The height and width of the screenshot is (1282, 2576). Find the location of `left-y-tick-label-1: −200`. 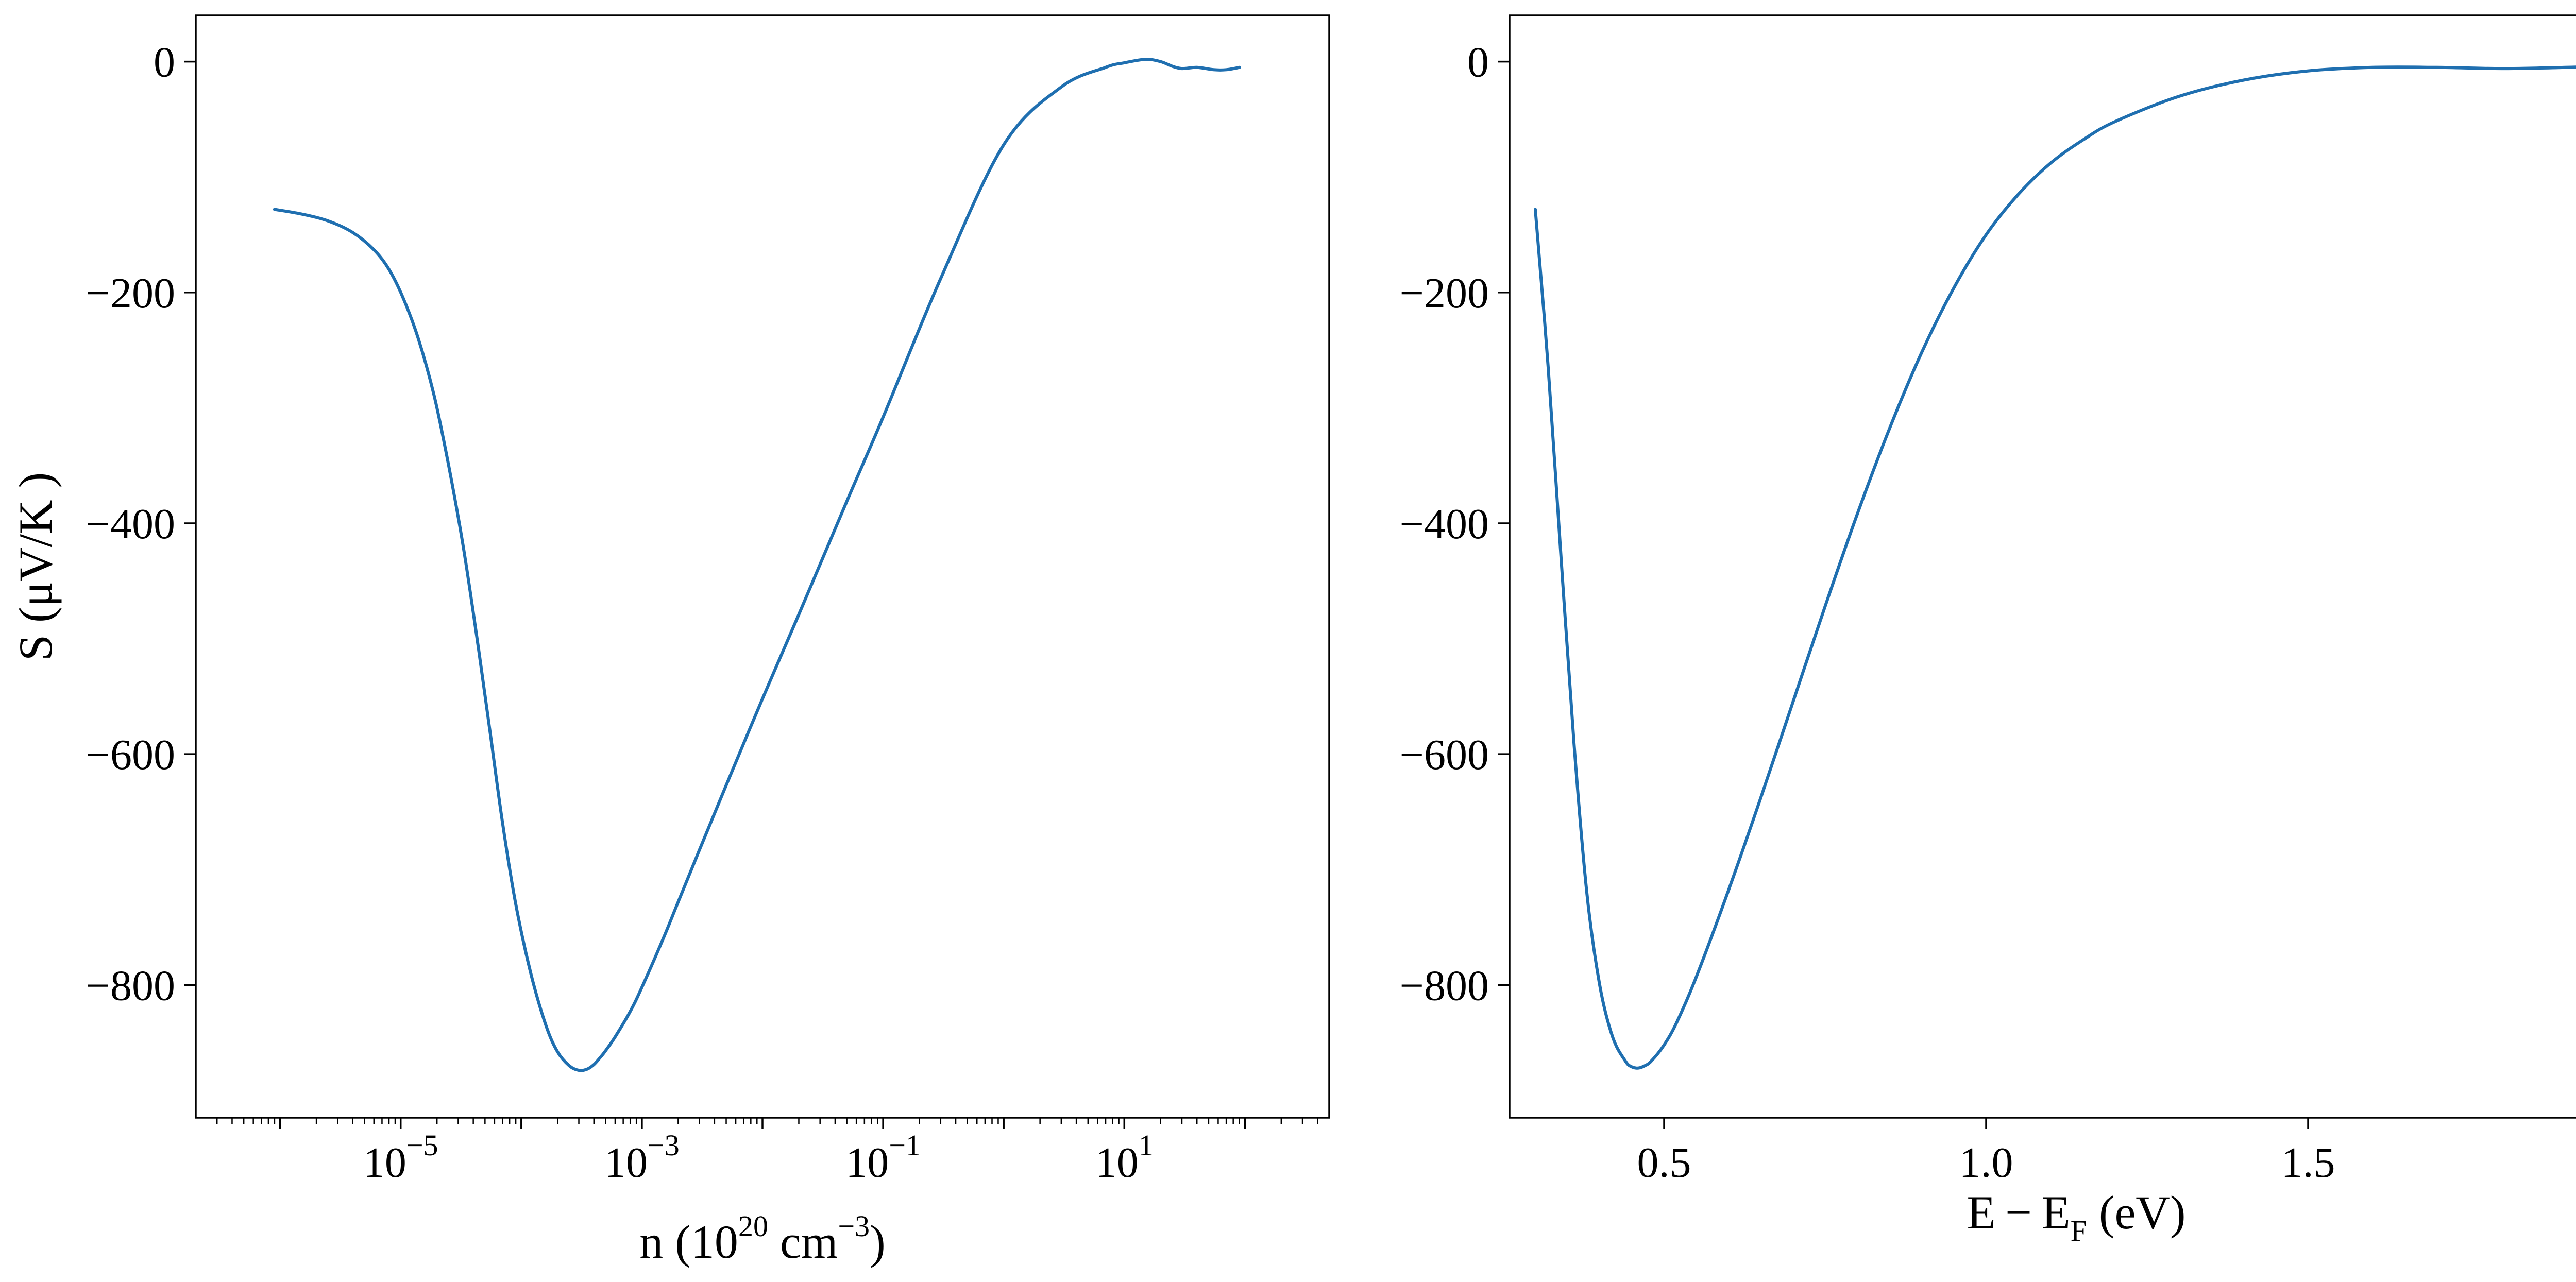

left-y-tick-label-1: −200 is located at coordinates (130, 293).